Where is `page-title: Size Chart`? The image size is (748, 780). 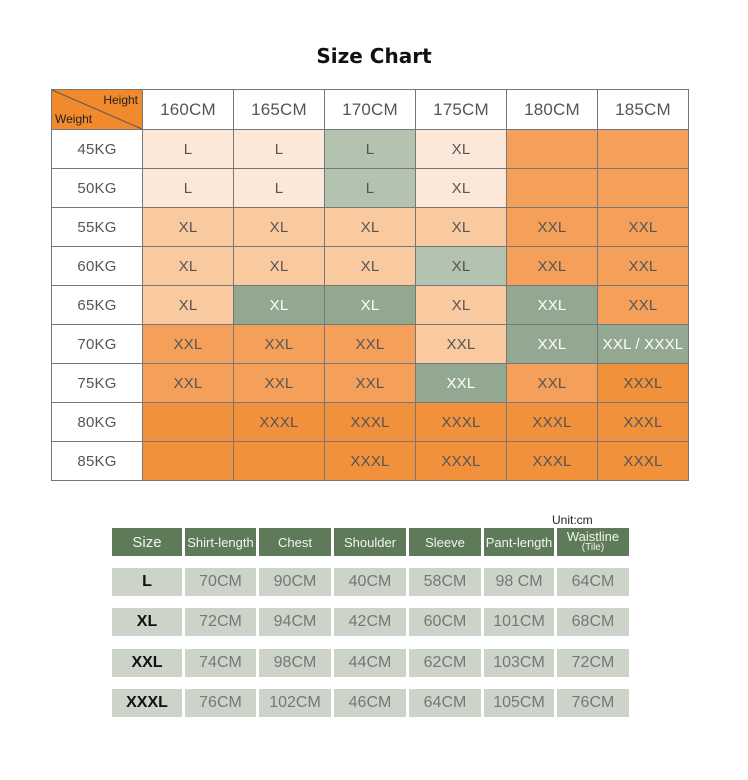 page-title: Size Chart is located at coordinates (374, 56).